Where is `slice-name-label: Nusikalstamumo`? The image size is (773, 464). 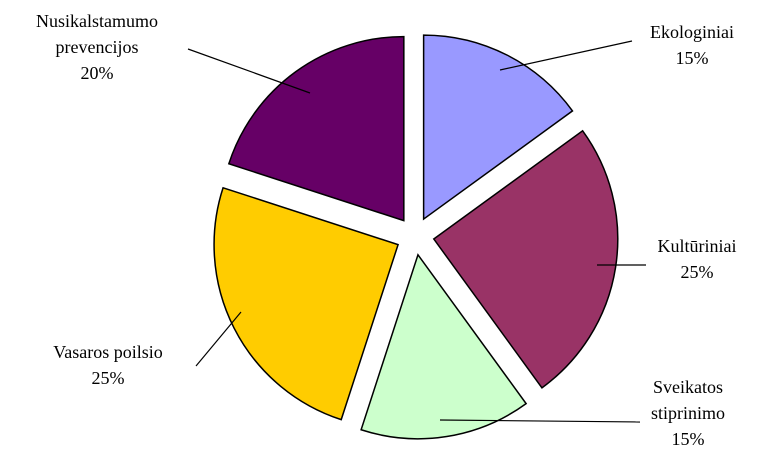 slice-name-label: Nusikalstamumo is located at coordinates (97, 21).